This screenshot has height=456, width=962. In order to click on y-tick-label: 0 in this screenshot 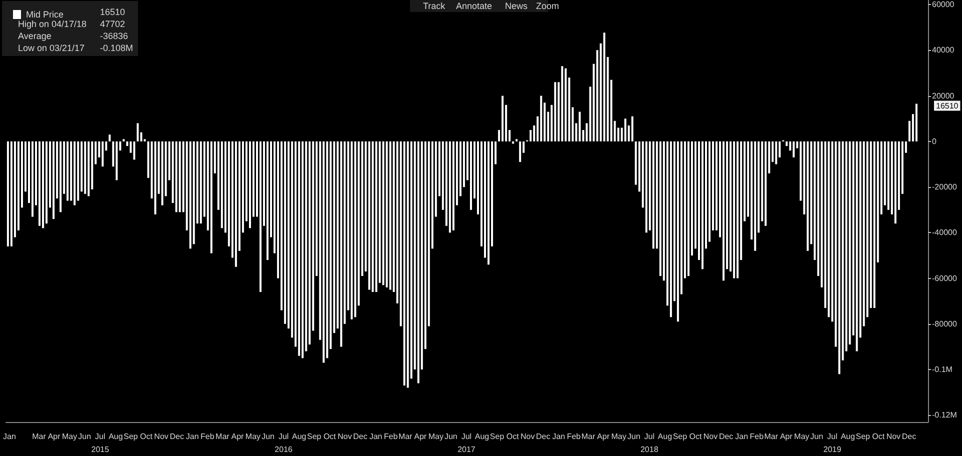, I will do `click(934, 141)`.